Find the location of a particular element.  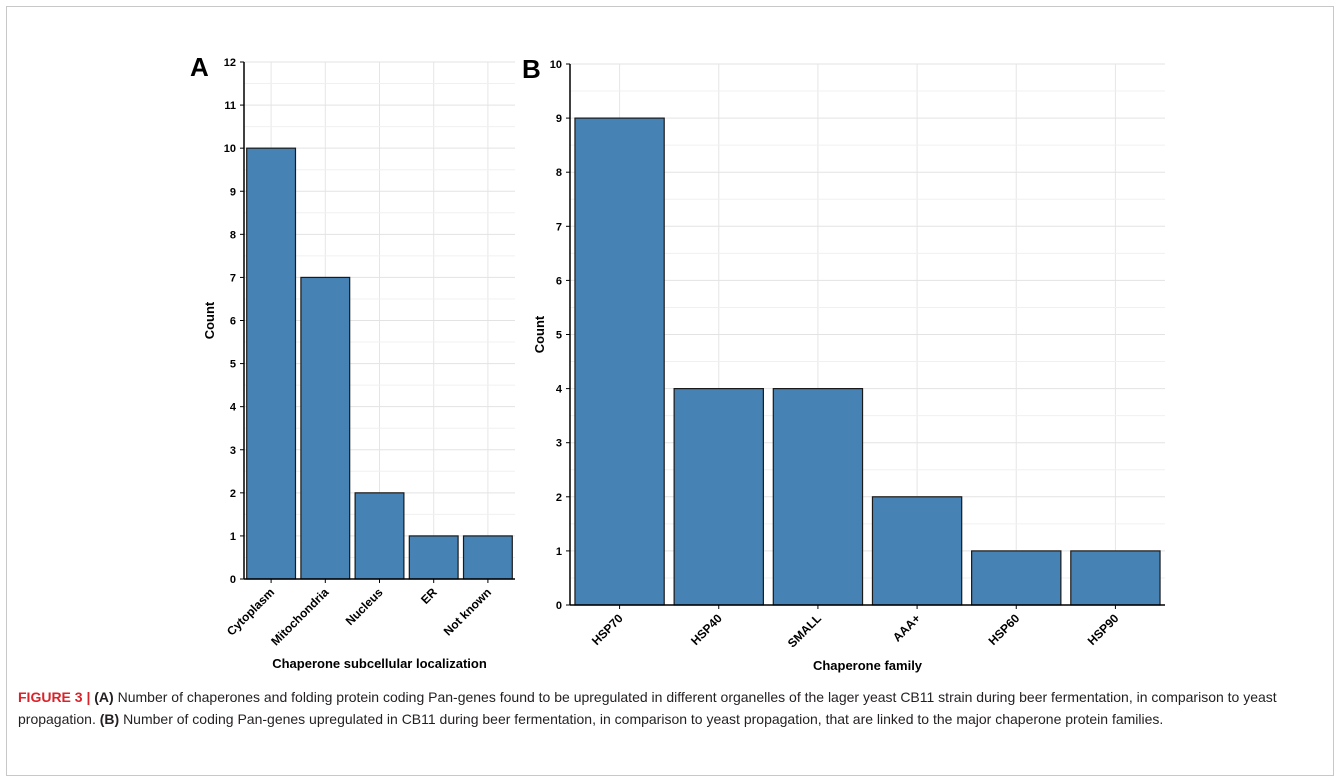

x-tick-label: Cytoplasm is located at coordinates (250, 611).